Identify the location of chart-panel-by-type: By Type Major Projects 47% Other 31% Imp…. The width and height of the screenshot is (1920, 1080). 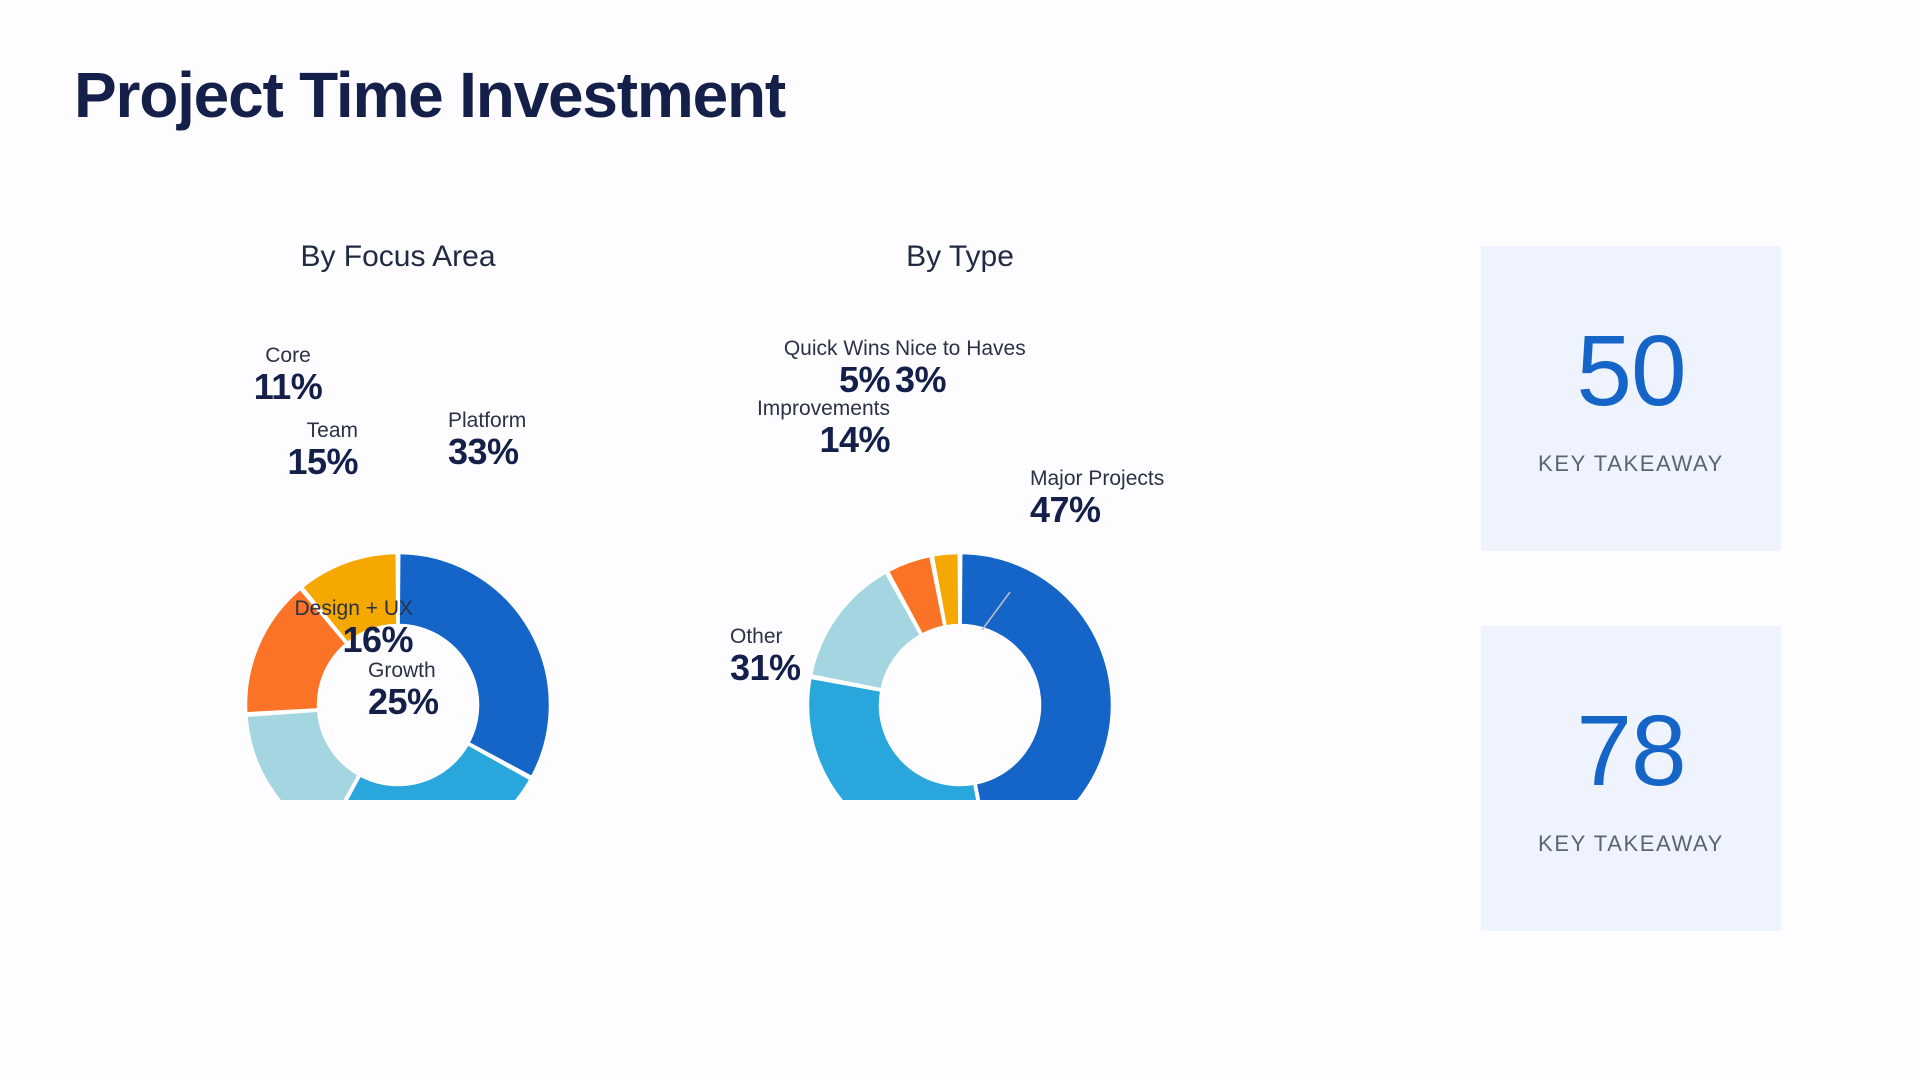
(960, 549).